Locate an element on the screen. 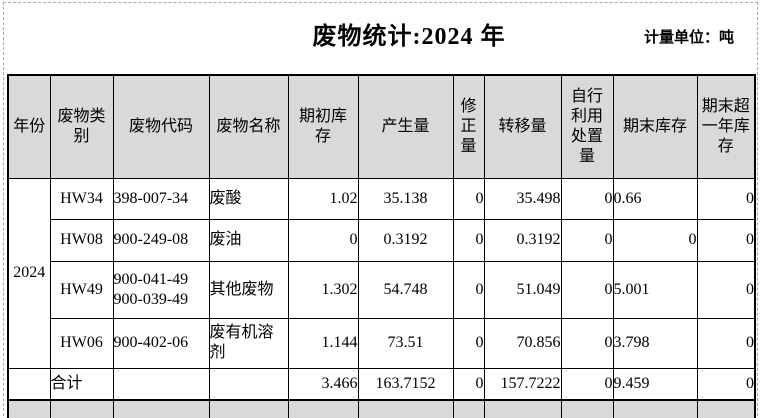 The height and width of the screenshot is (418, 762). cell-transferred: 51.049 is located at coordinates (522, 289).